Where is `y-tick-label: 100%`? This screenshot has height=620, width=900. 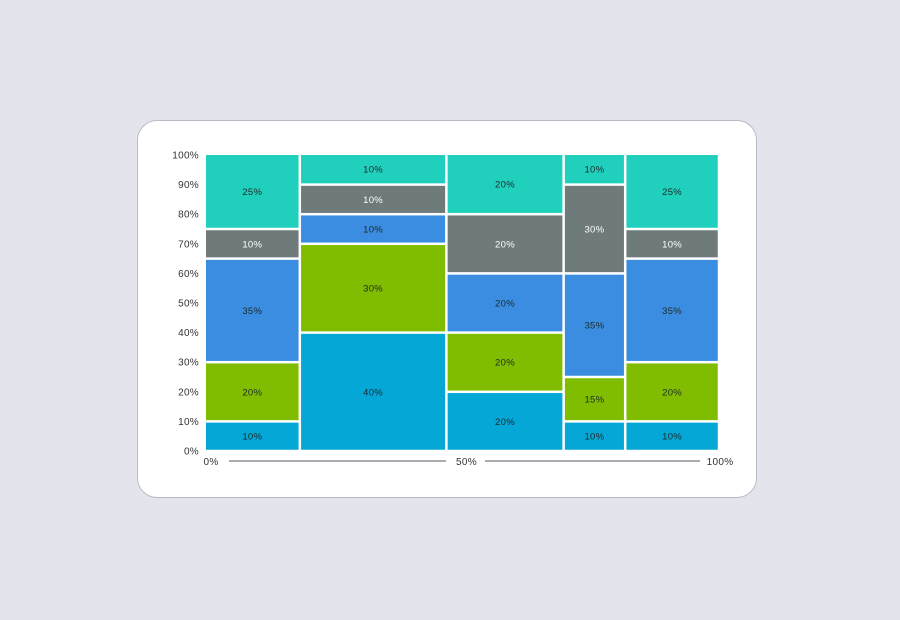 y-tick-label: 100% is located at coordinates (185, 156).